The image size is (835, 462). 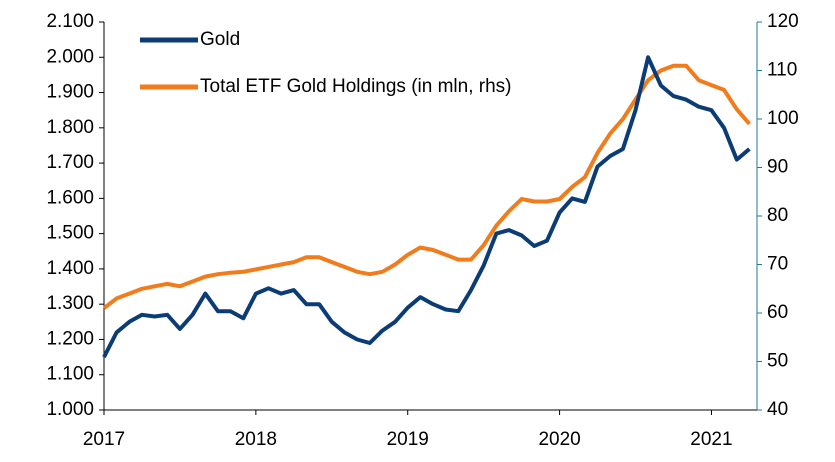 What do you see at coordinates (783, 21) in the screenshot?
I see `y2-tick-label: 120` at bounding box center [783, 21].